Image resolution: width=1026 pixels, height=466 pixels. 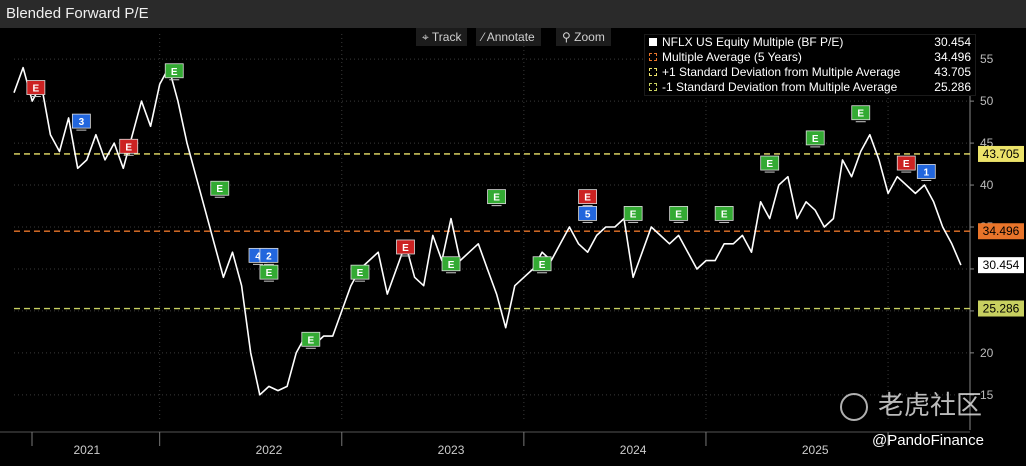 I want to click on y-tick-label: 20, so click(x=987, y=353).